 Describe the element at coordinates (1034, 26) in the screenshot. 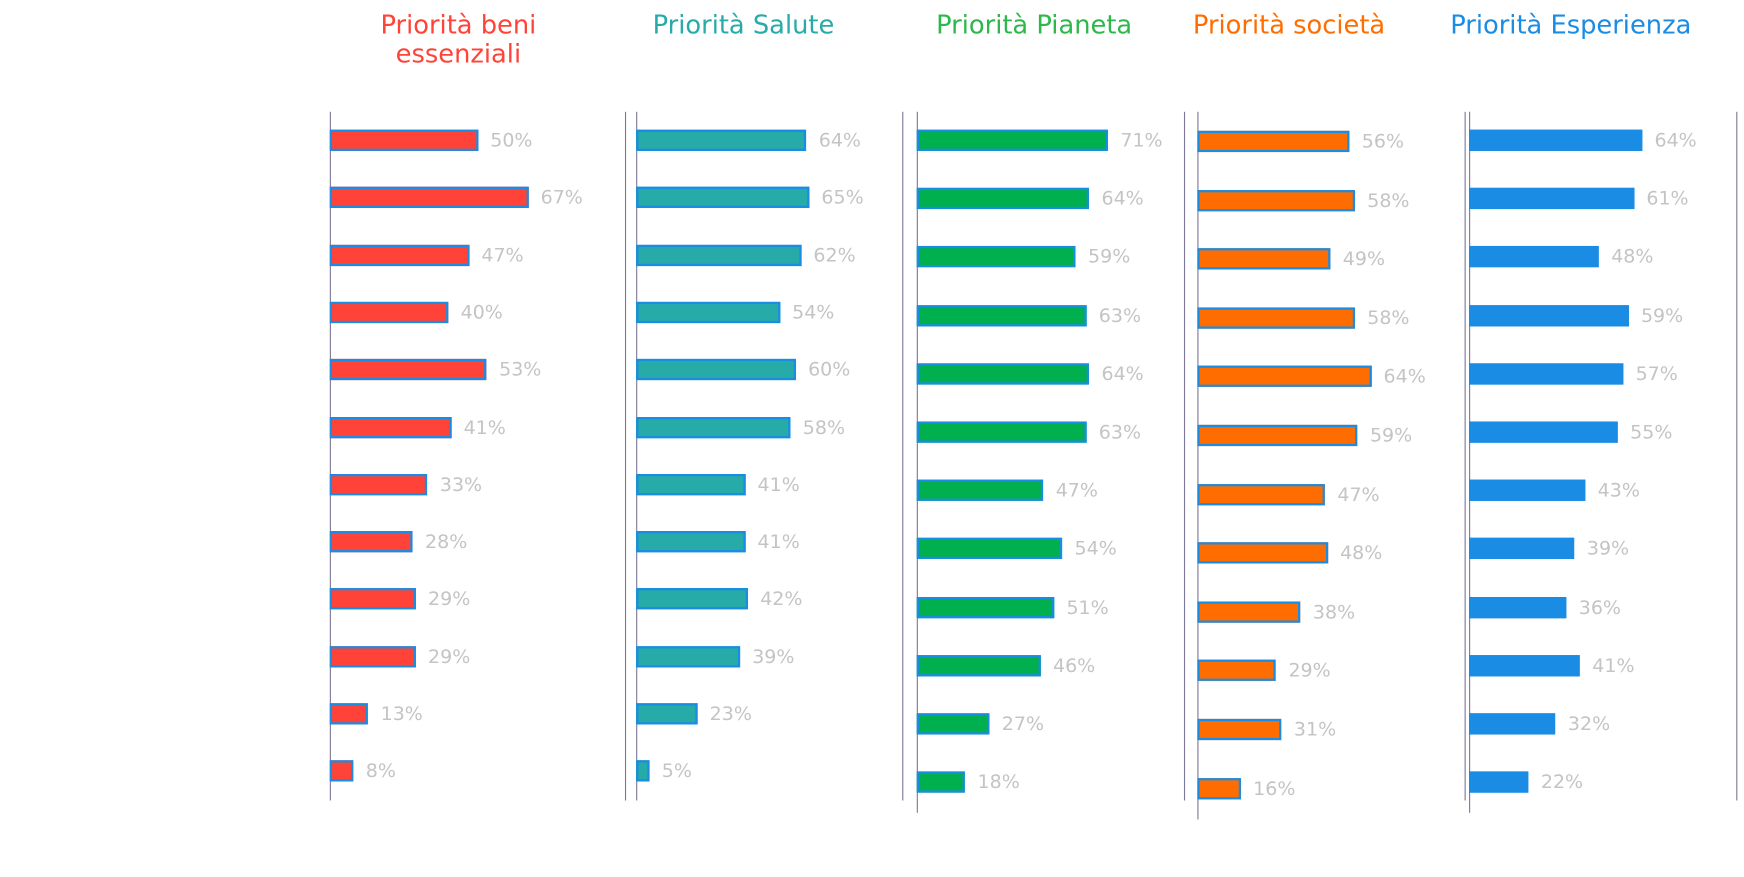

I see `panel-title: Priorità Pianeta` at that location.